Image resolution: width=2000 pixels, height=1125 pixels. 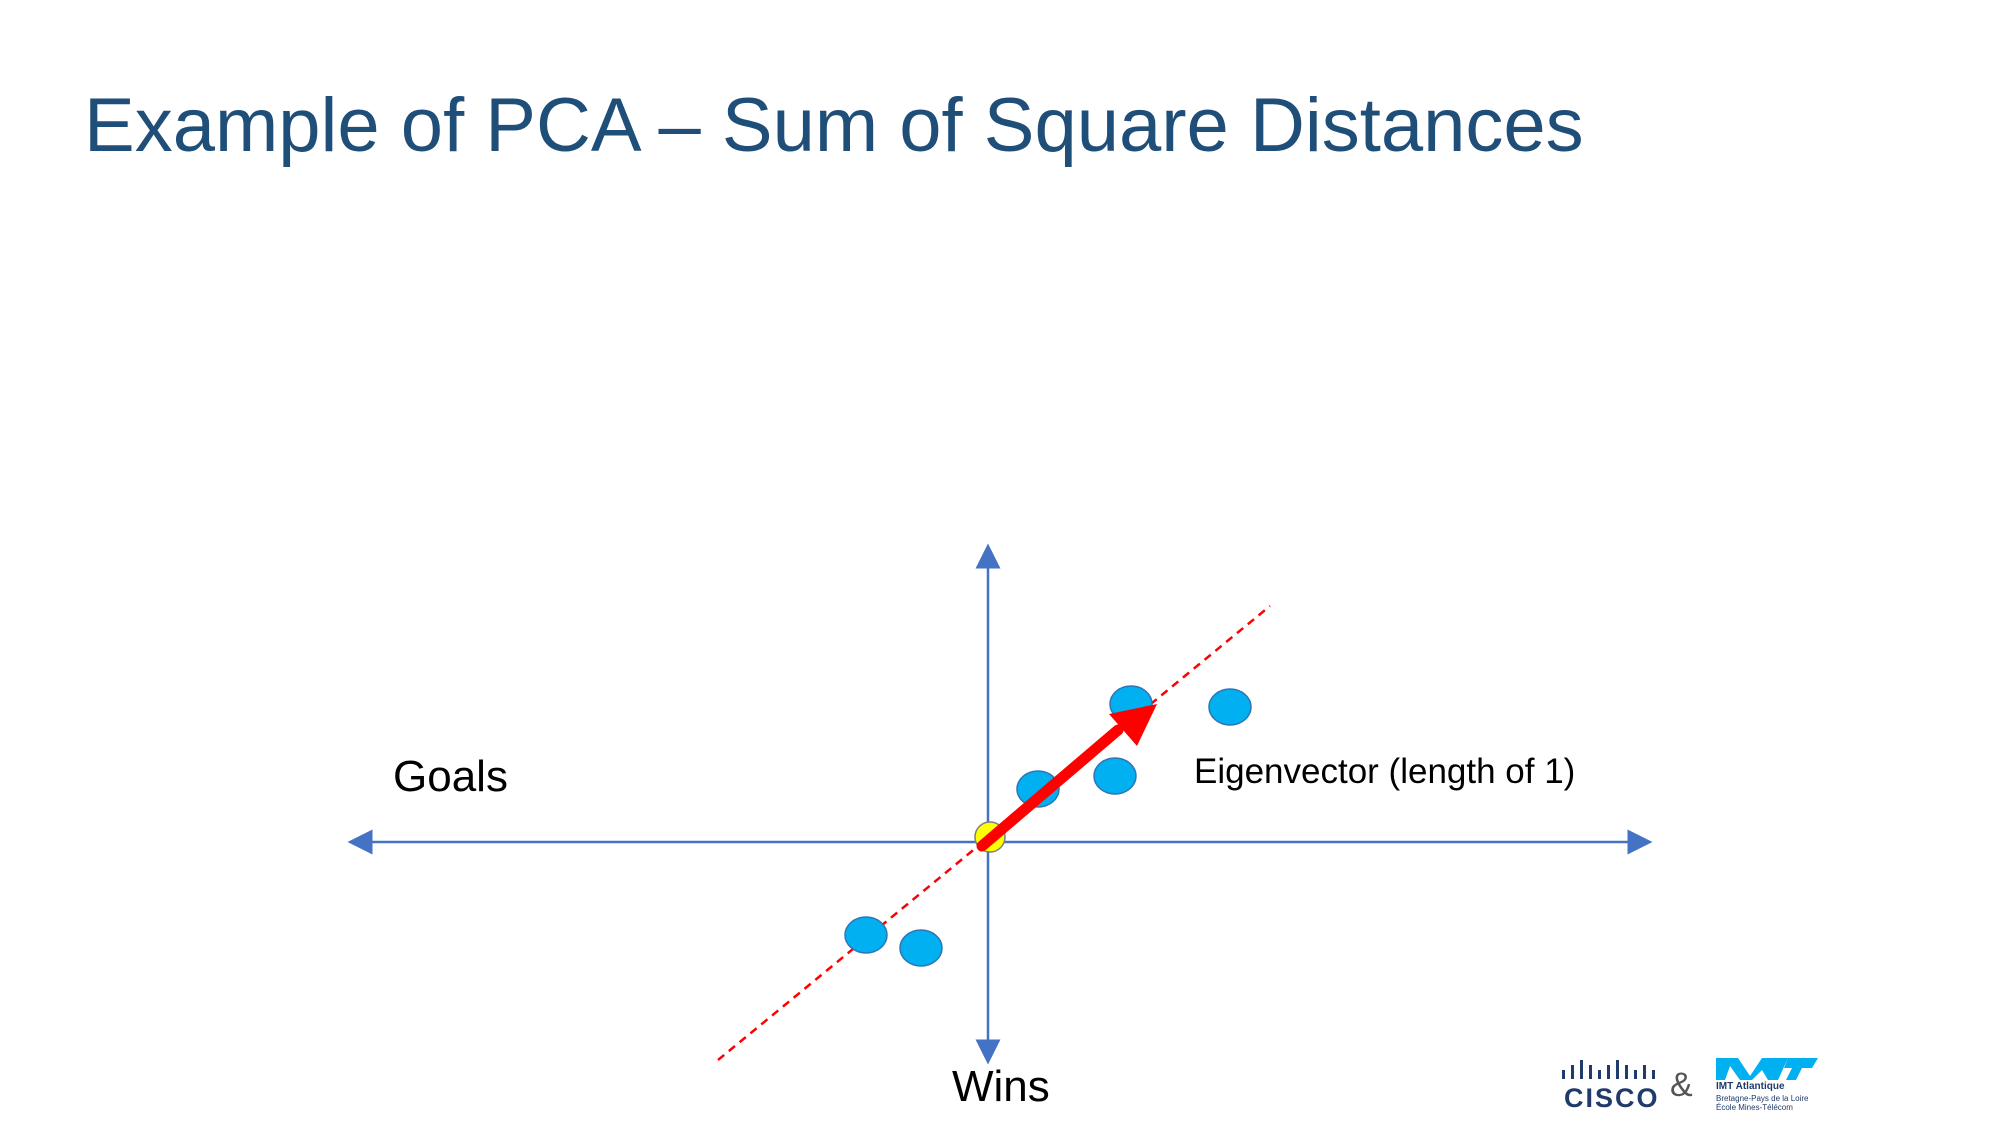 What do you see at coordinates (1762, 1098) in the screenshot?
I see `imt-subtitle-line-1: Bretagne-Pays de la Loire` at bounding box center [1762, 1098].